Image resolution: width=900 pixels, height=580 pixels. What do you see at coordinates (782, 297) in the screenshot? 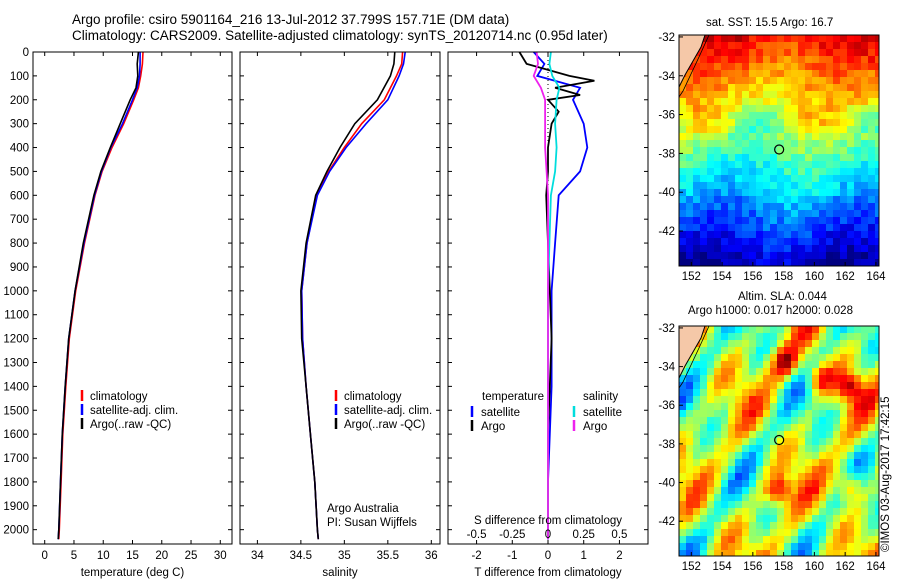
I see `sla-map-title: Altim. SLA: 0.044` at bounding box center [782, 297].